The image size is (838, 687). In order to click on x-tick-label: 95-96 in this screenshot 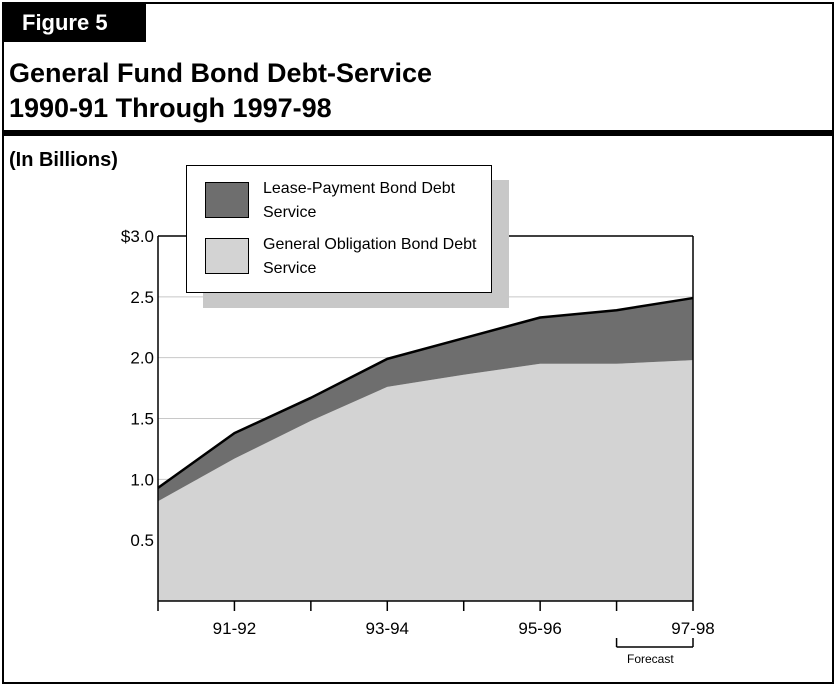, I will do `click(539, 628)`.